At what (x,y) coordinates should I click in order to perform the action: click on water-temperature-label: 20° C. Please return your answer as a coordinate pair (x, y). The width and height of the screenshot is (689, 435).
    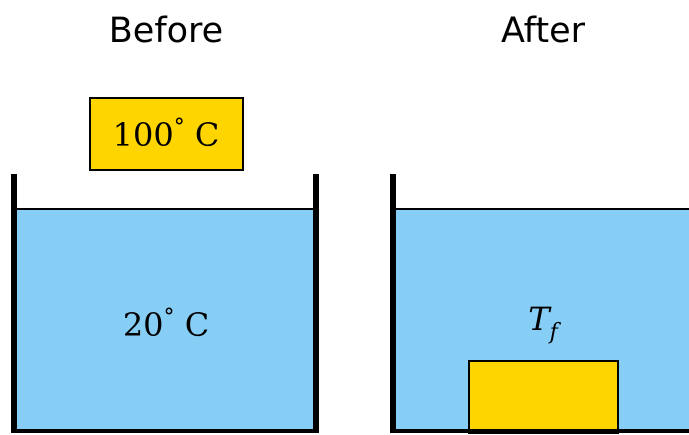
    Looking at the image, I should click on (166, 324).